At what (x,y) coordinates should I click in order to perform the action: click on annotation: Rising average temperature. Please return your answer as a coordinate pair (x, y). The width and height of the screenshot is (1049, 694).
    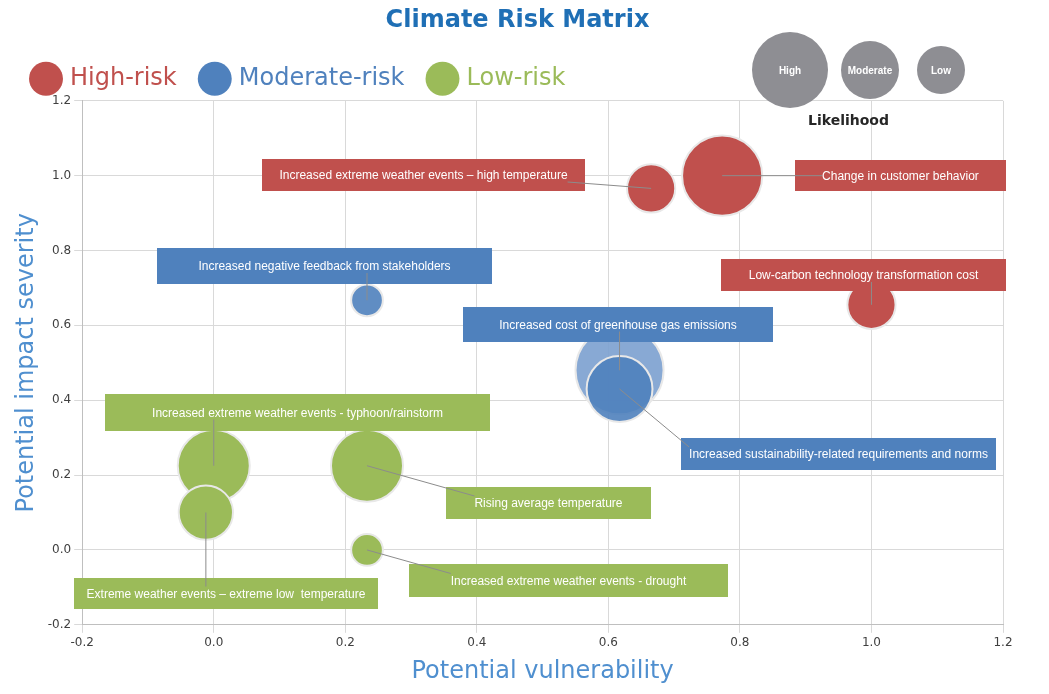
    Looking at the image, I should click on (548, 503).